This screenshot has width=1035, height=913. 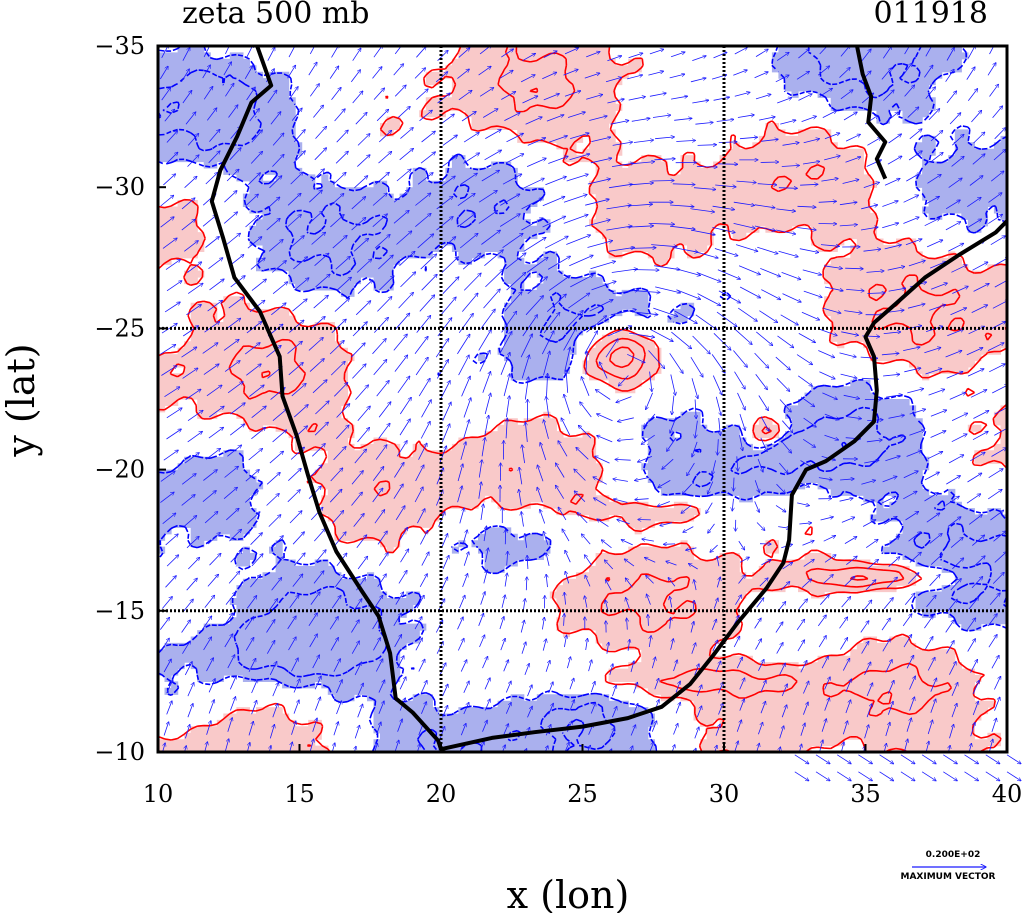 What do you see at coordinates (299, 794) in the screenshot?
I see `x-tick-label: 15` at bounding box center [299, 794].